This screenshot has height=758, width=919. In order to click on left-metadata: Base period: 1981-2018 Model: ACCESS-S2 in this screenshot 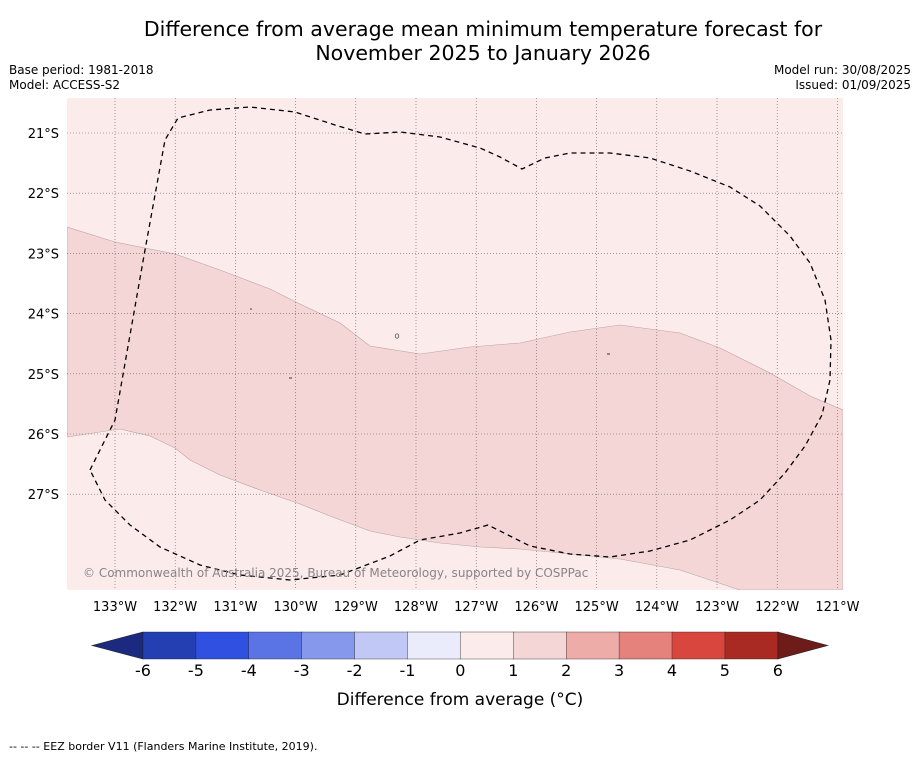, I will do `click(81, 78)`.